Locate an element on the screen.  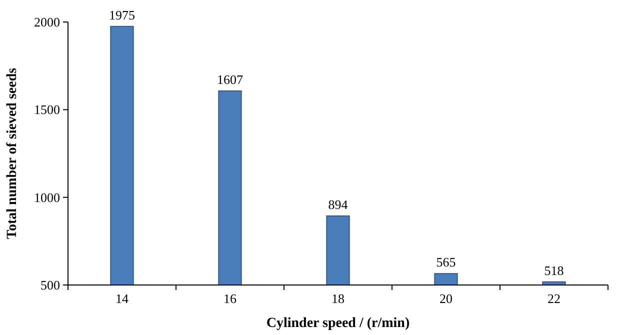
data-label: 894 is located at coordinates (338, 204).